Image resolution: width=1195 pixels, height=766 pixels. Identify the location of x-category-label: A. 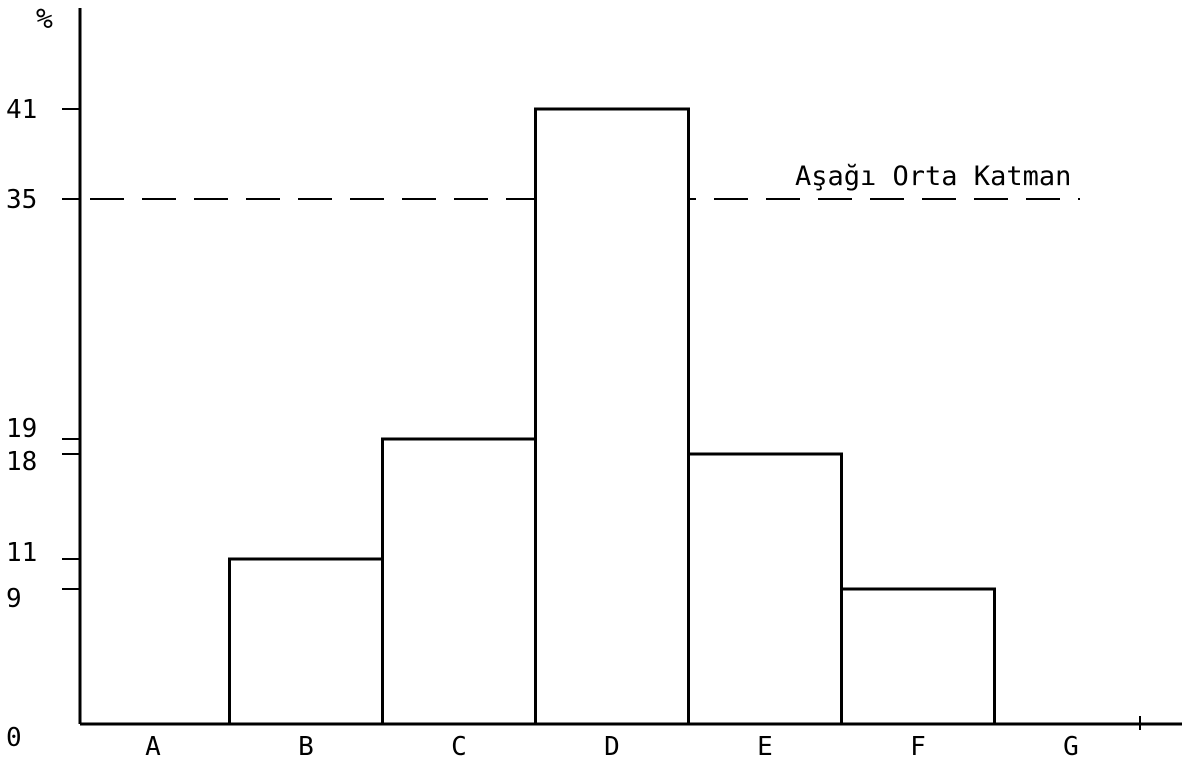
(153, 747).